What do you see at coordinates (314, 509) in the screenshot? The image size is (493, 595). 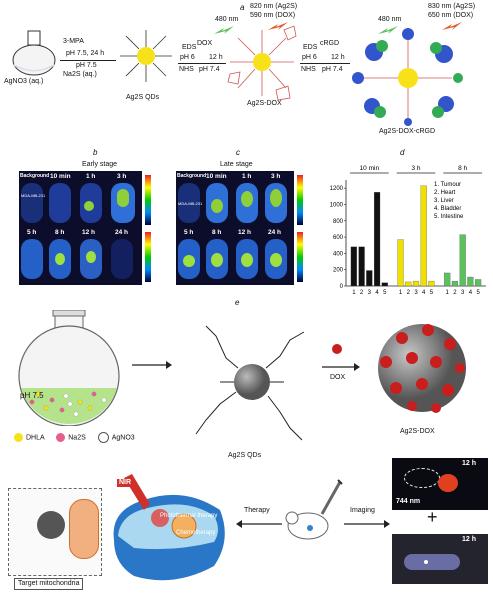 I see `mouse-with-syringe-icon` at bounding box center [314, 509].